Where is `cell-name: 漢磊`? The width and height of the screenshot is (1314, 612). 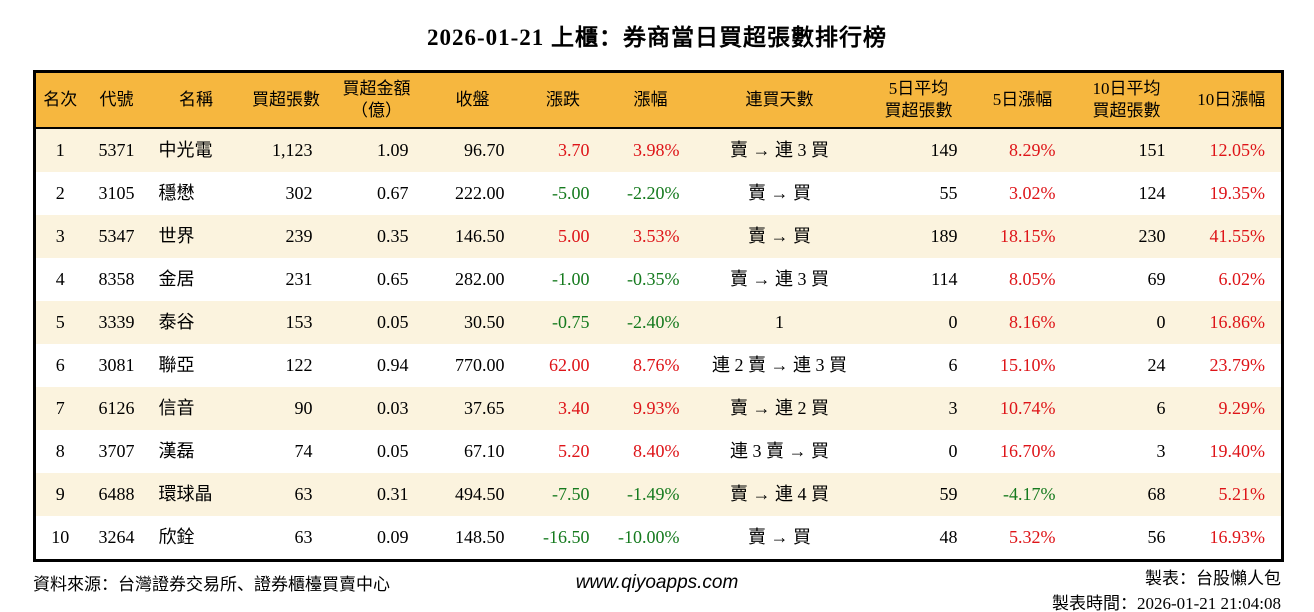 cell-name: 漢磊 is located at coordinates (176, 451).